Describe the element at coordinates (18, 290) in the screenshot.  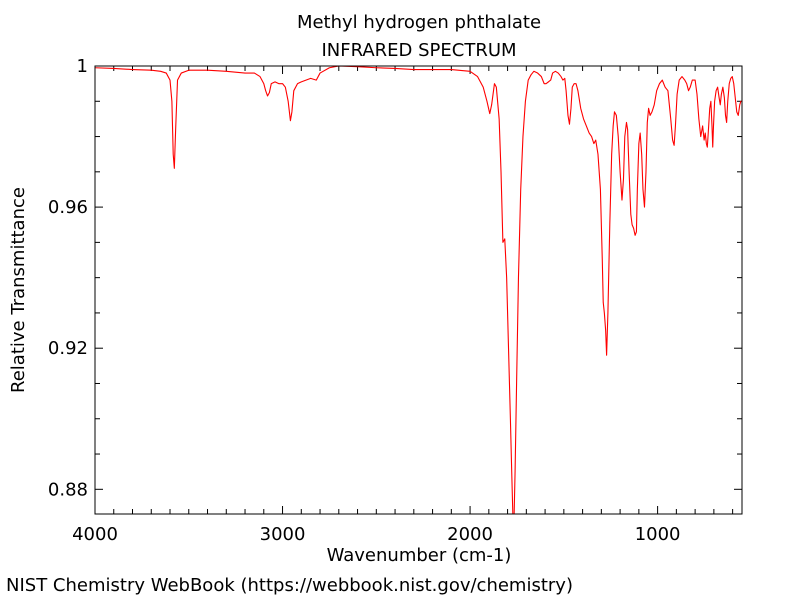
I see `y-axis-label: Relative Transmittance` at that location.